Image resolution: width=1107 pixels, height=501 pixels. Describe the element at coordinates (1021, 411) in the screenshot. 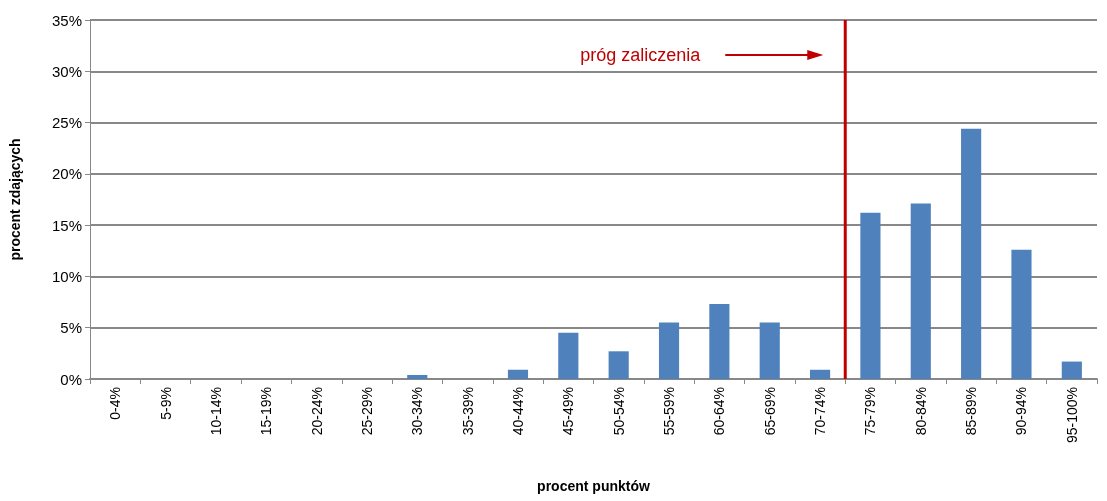

I see `x-tick-label: 90-94%` at that location.